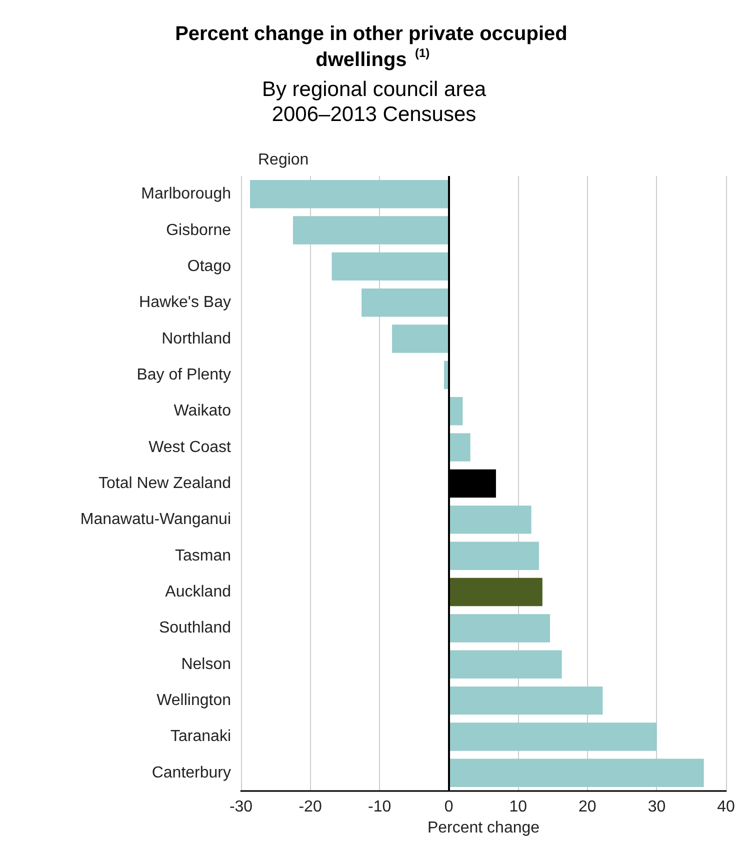  I want to click on y-tick-label: Wellington, so click(193, 701).